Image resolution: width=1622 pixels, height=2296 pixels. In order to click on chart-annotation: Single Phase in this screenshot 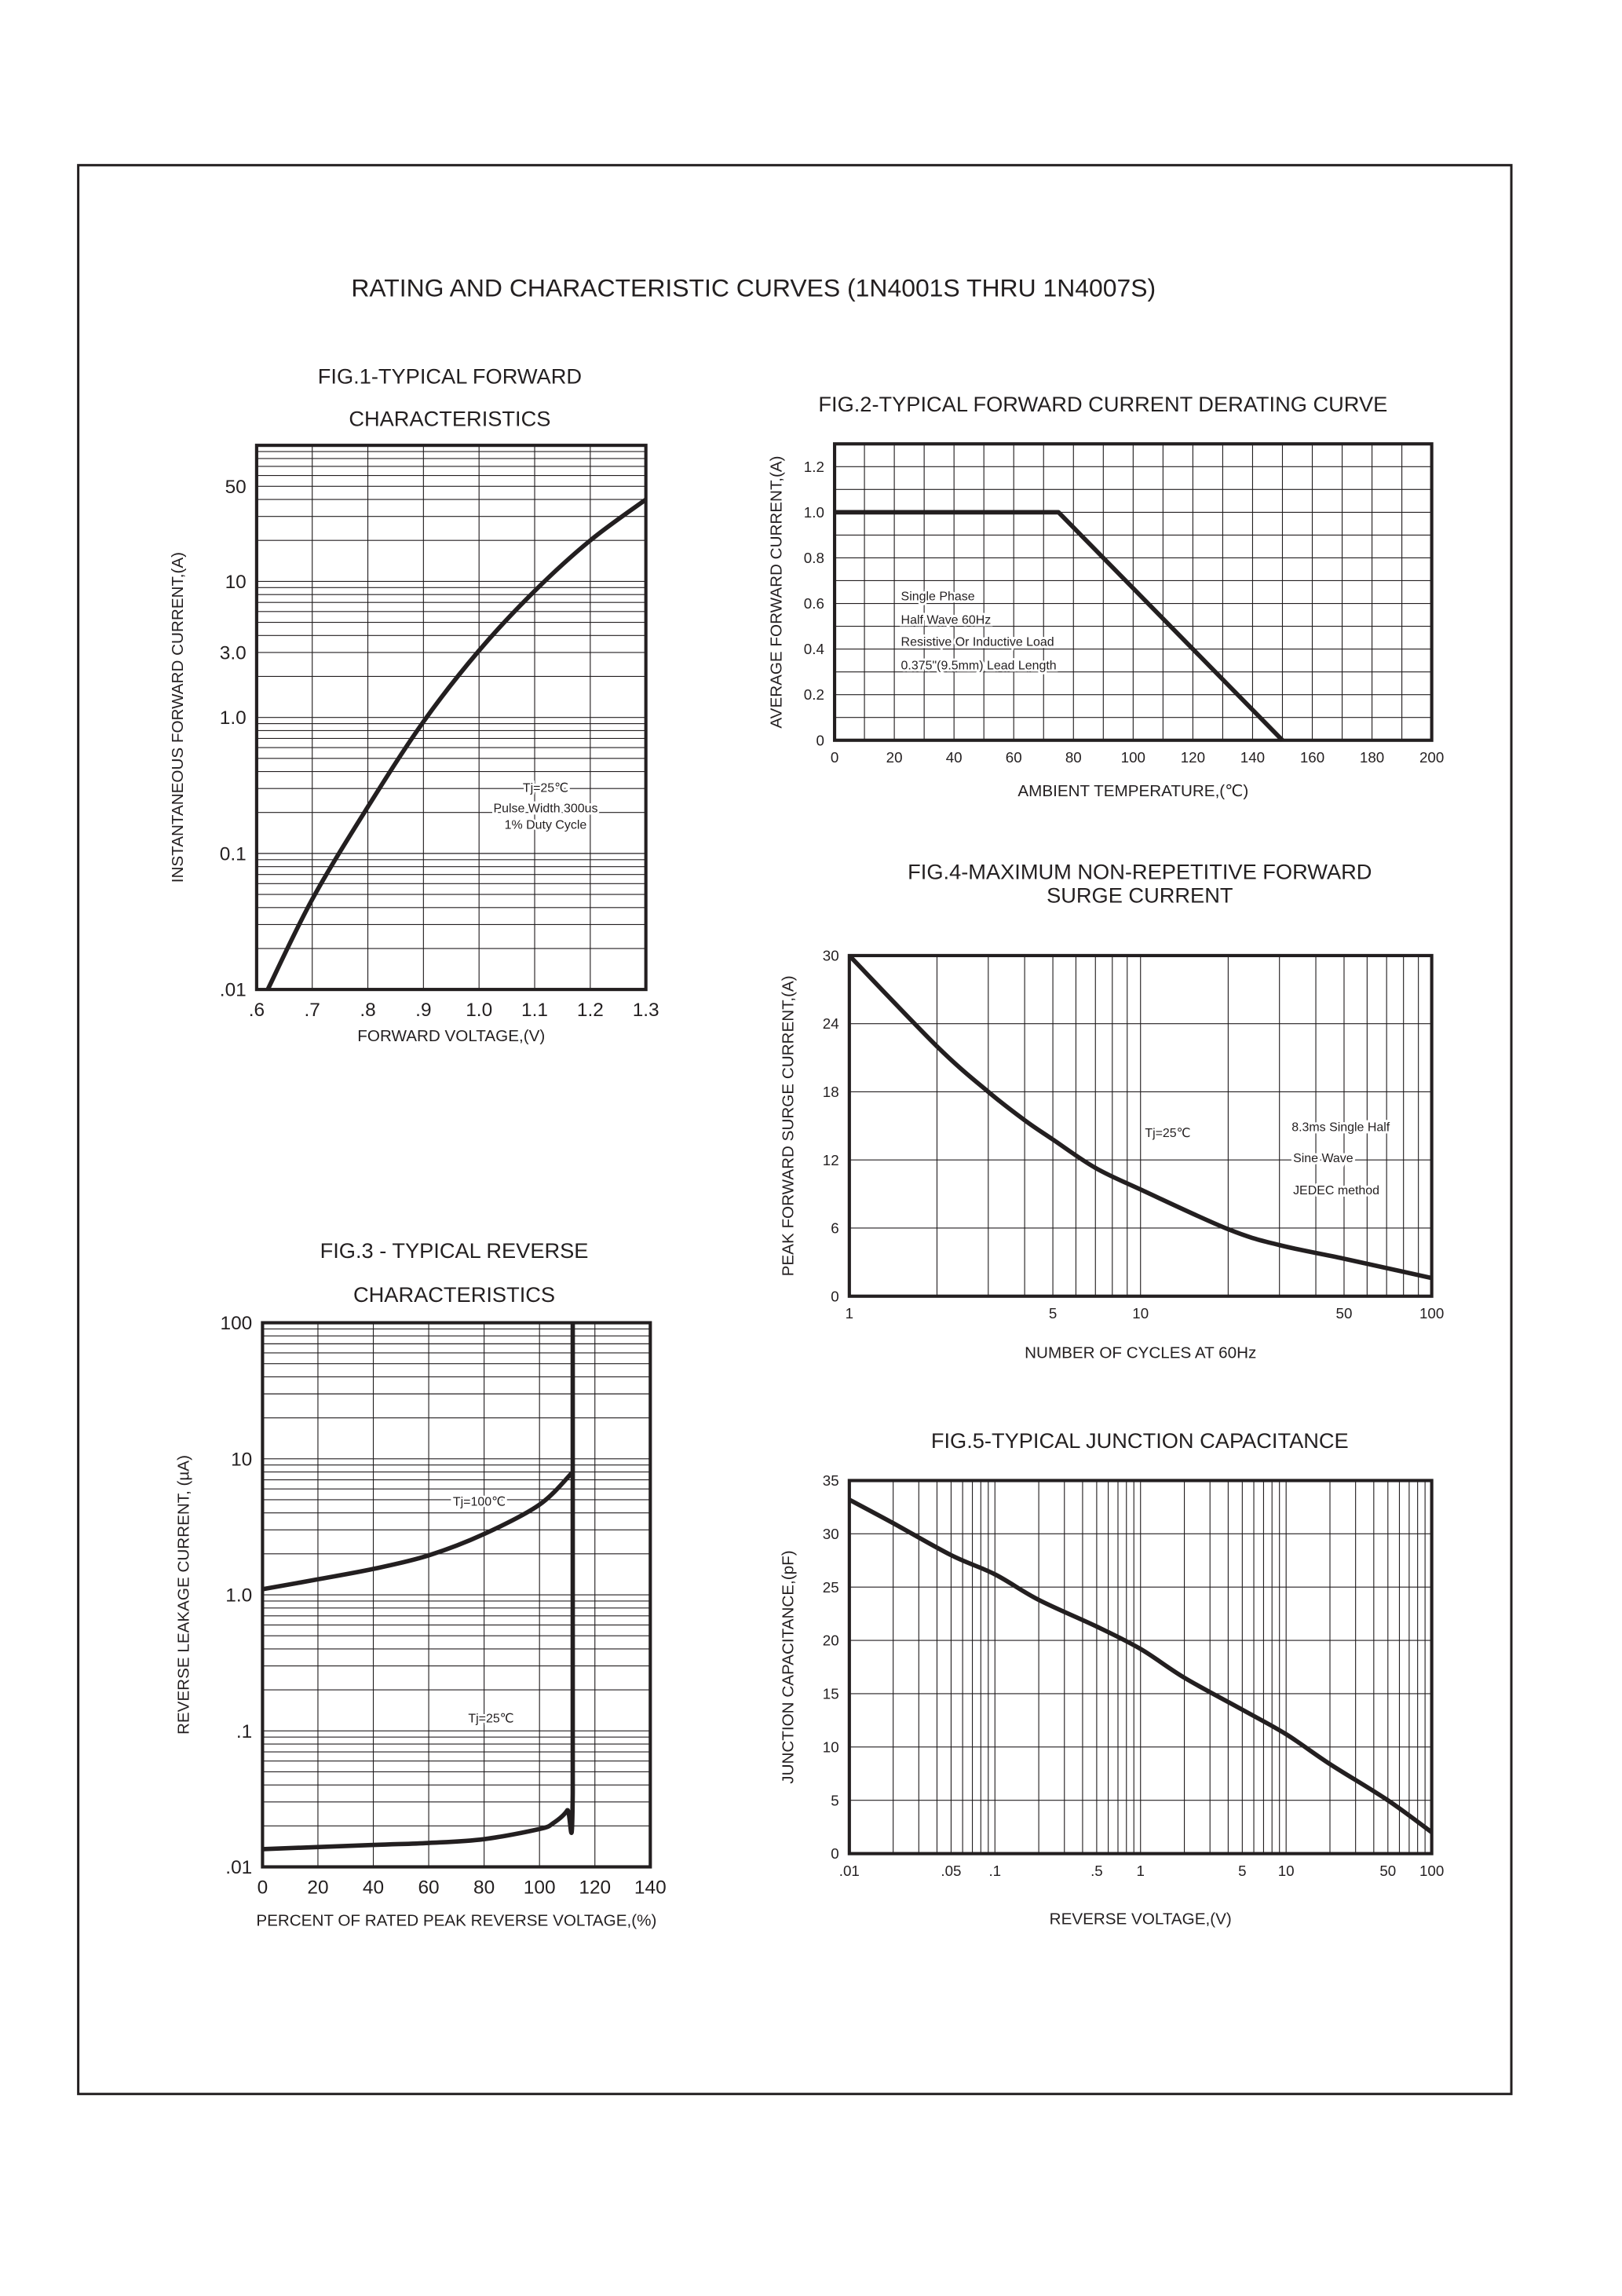, I will do `click(938, 596)`.